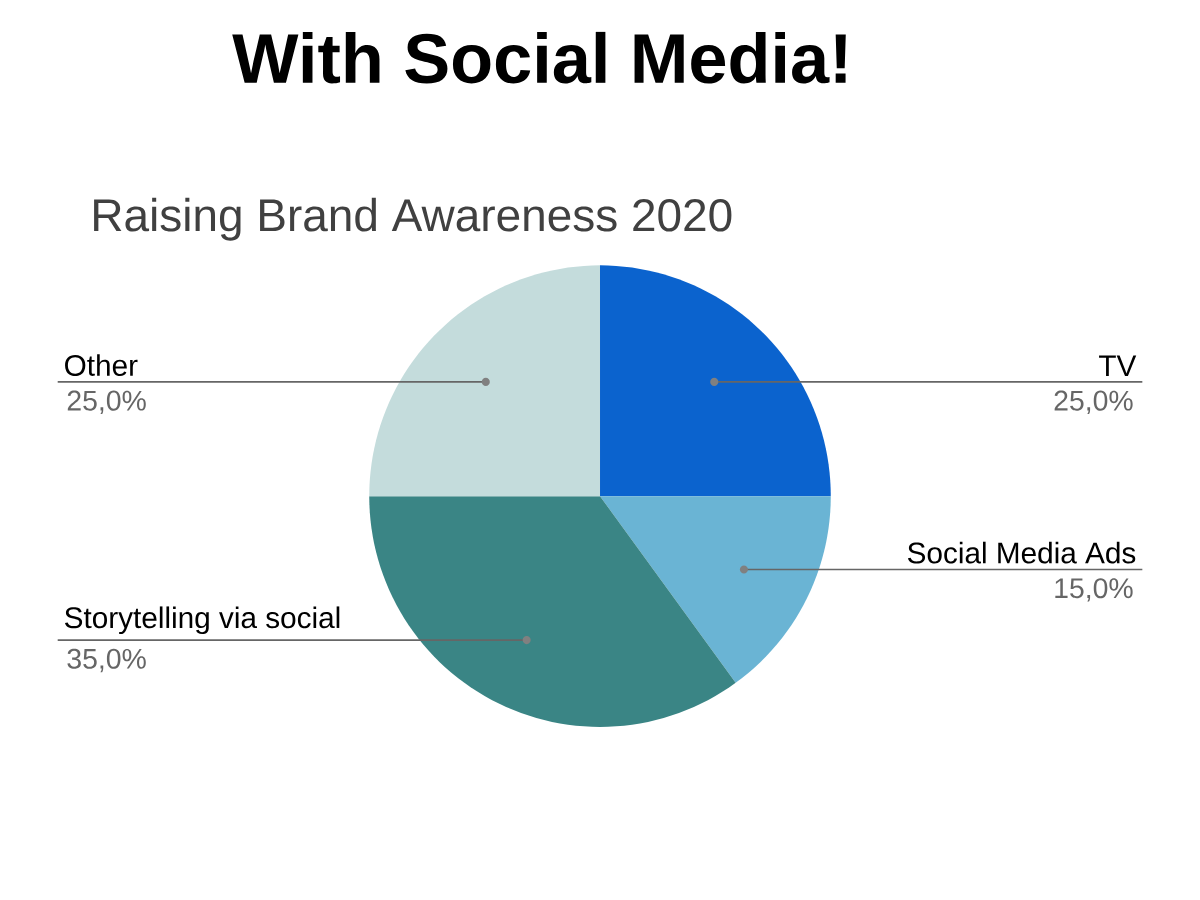  I want to click on chart-subtitle: Raising Brand Awareness 2020, so click(413, 219).